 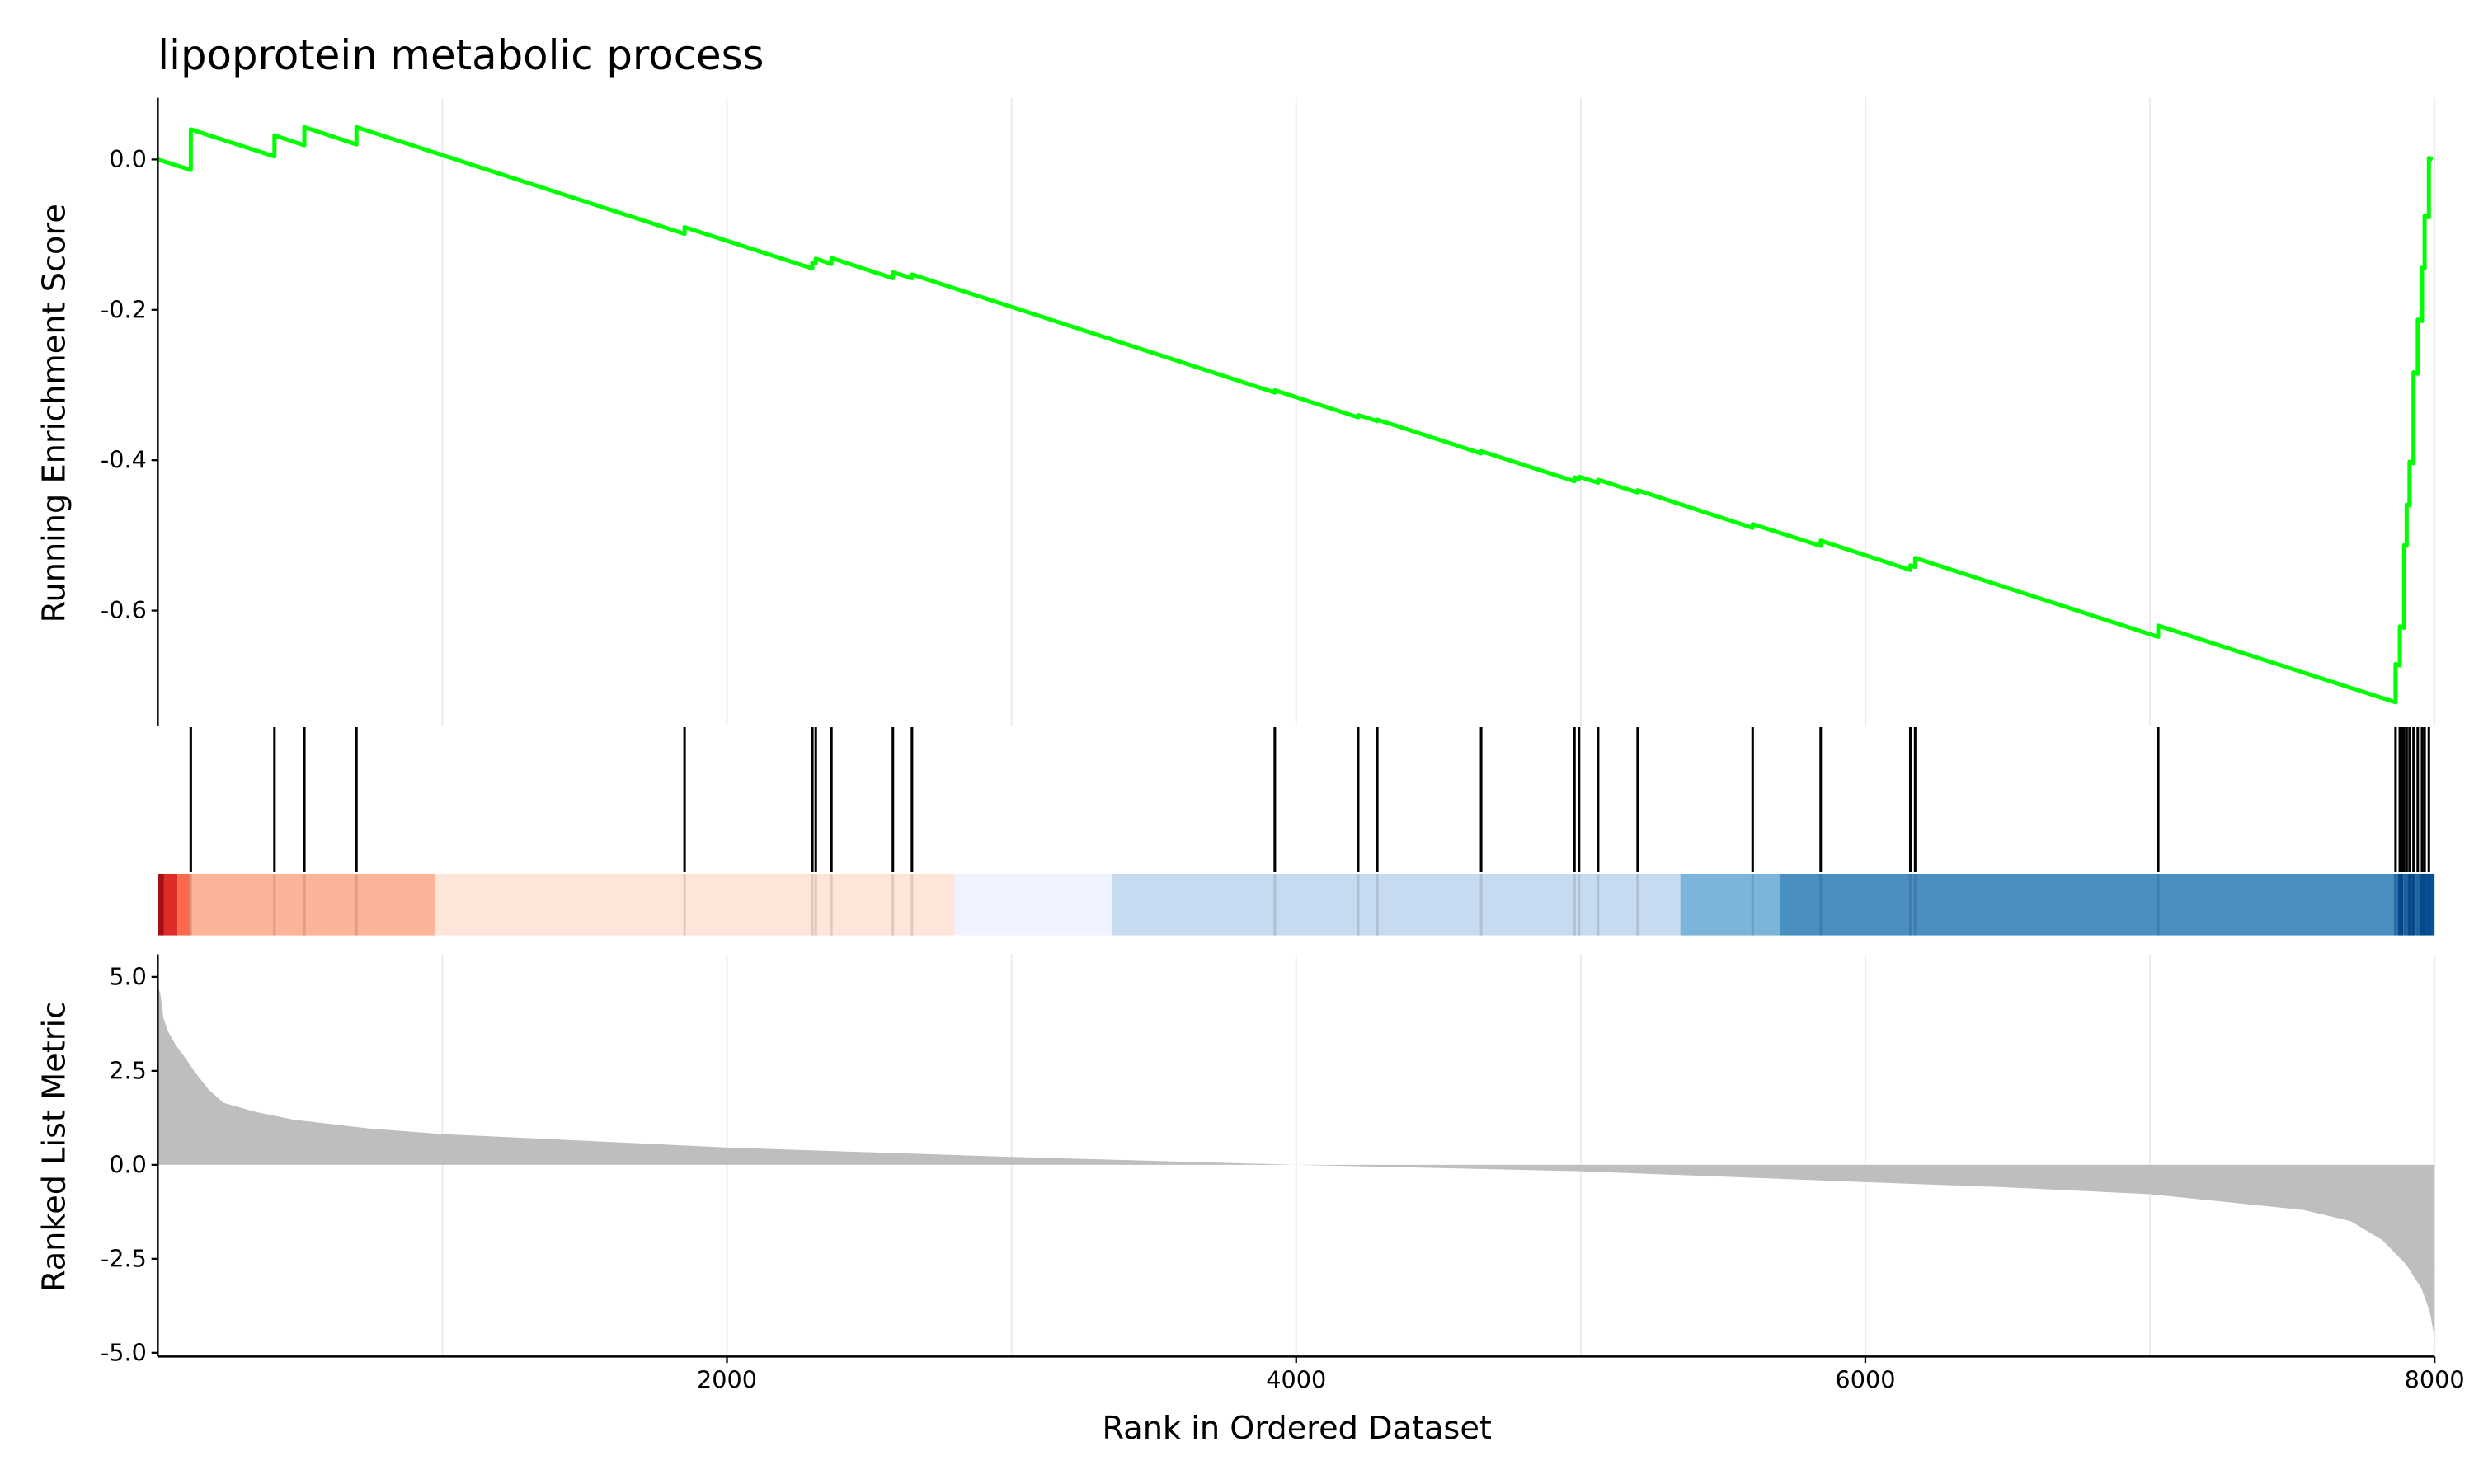 What do you see at coordinates (1296, 1380) in the screenshot?
I see `x-tick-label: 4000` at bounding box center [1296, 1380].